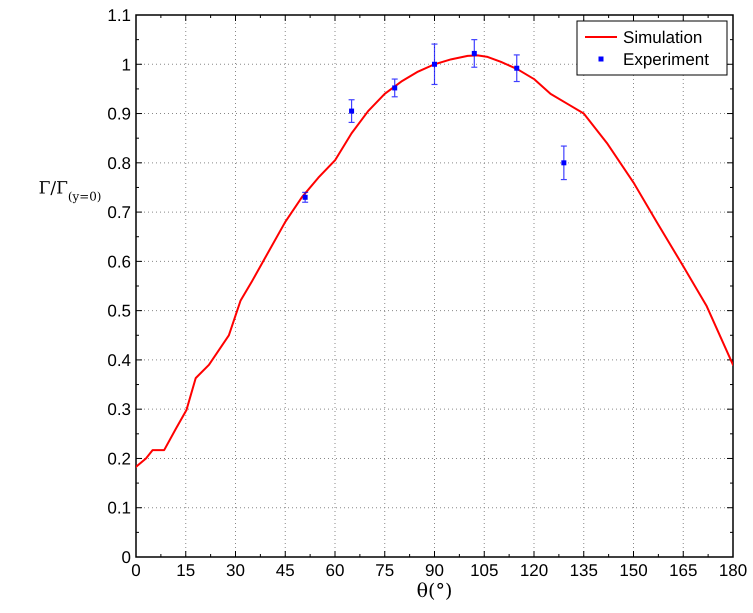  Describe the element at coordinates (666, 59) in the screenshot. I see `legend-label: Experiment` at that location.